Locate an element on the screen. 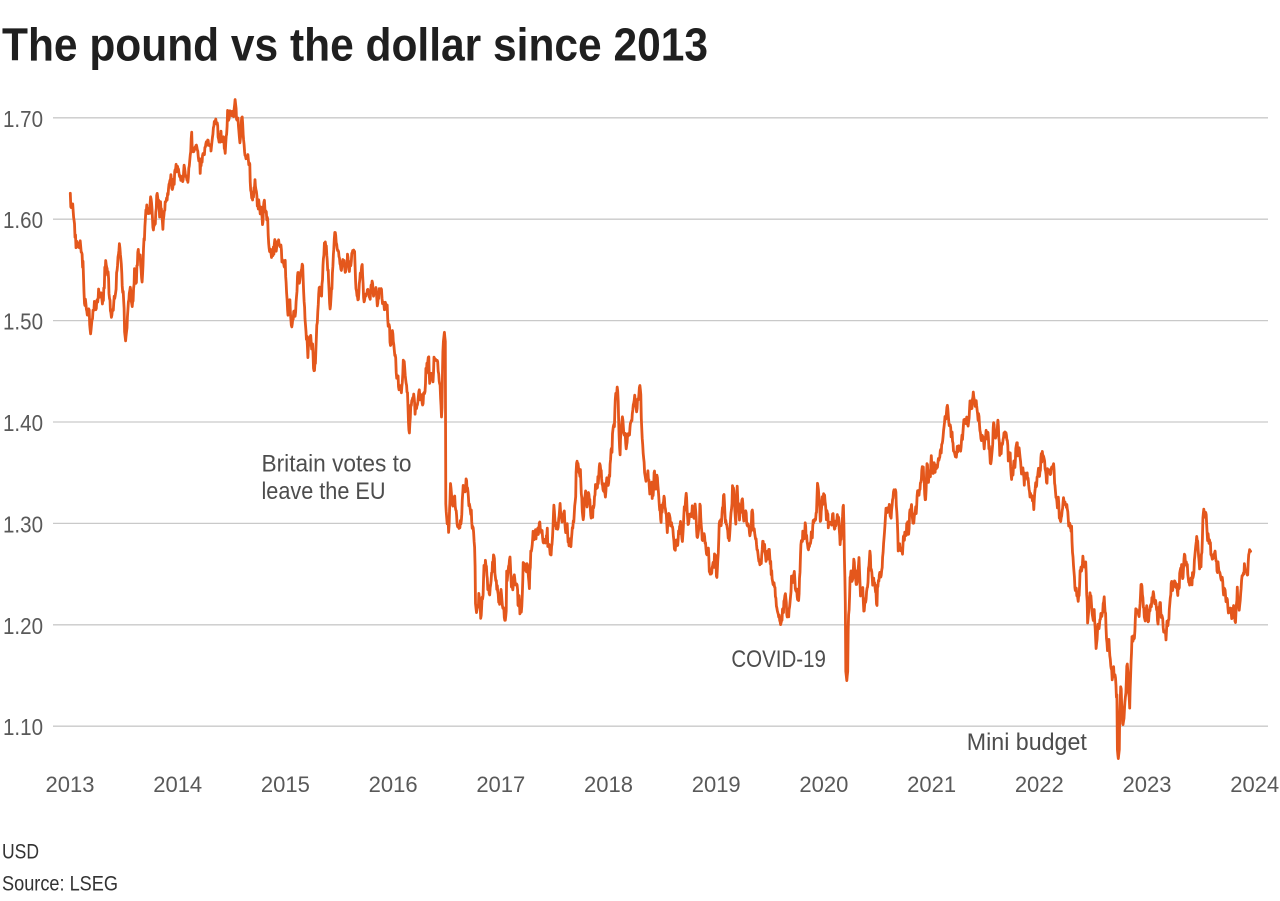 The width and height of the screenshot is (1280, 901). svg-text: 2014 is located at coordinates (177, 784).